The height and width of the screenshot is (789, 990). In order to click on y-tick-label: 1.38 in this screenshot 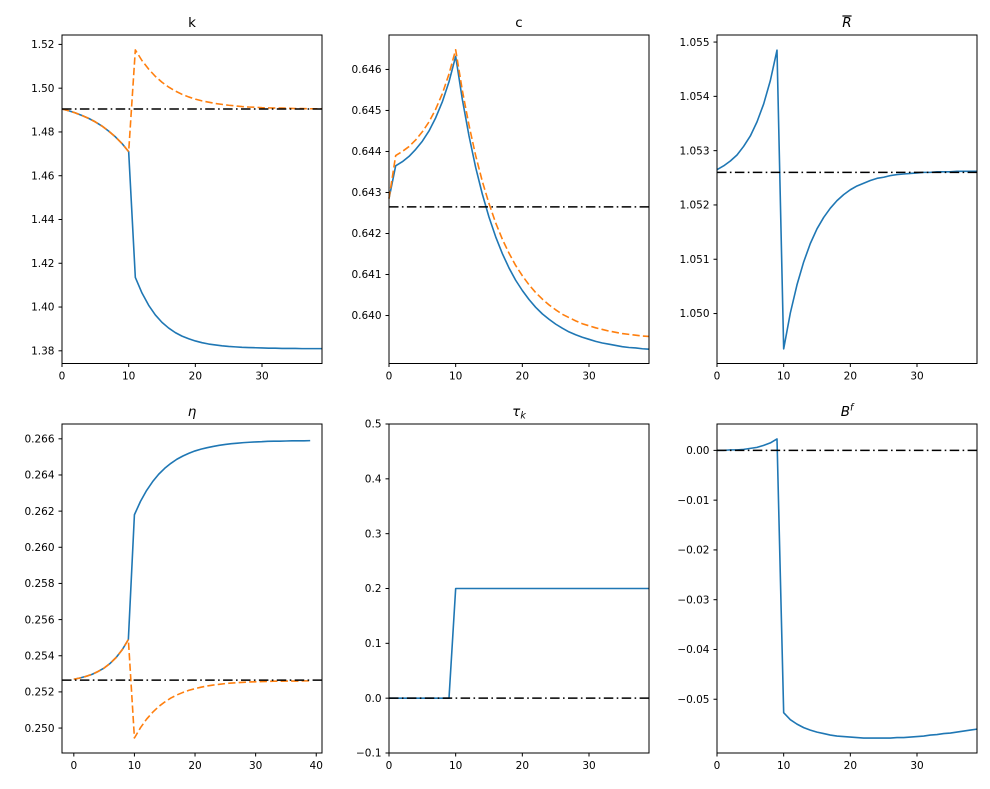, I will do `click(42, 352)`.